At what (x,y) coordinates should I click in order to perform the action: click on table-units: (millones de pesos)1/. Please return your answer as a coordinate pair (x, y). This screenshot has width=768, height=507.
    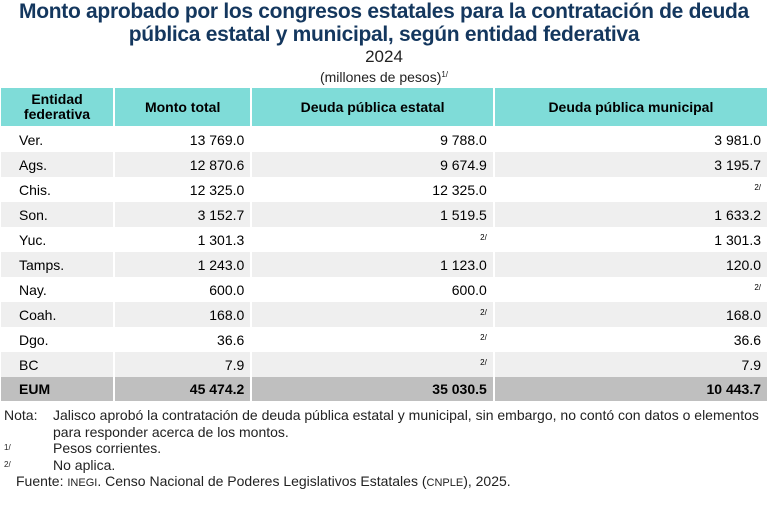
    Looking at the image, I should click on (384, 77).